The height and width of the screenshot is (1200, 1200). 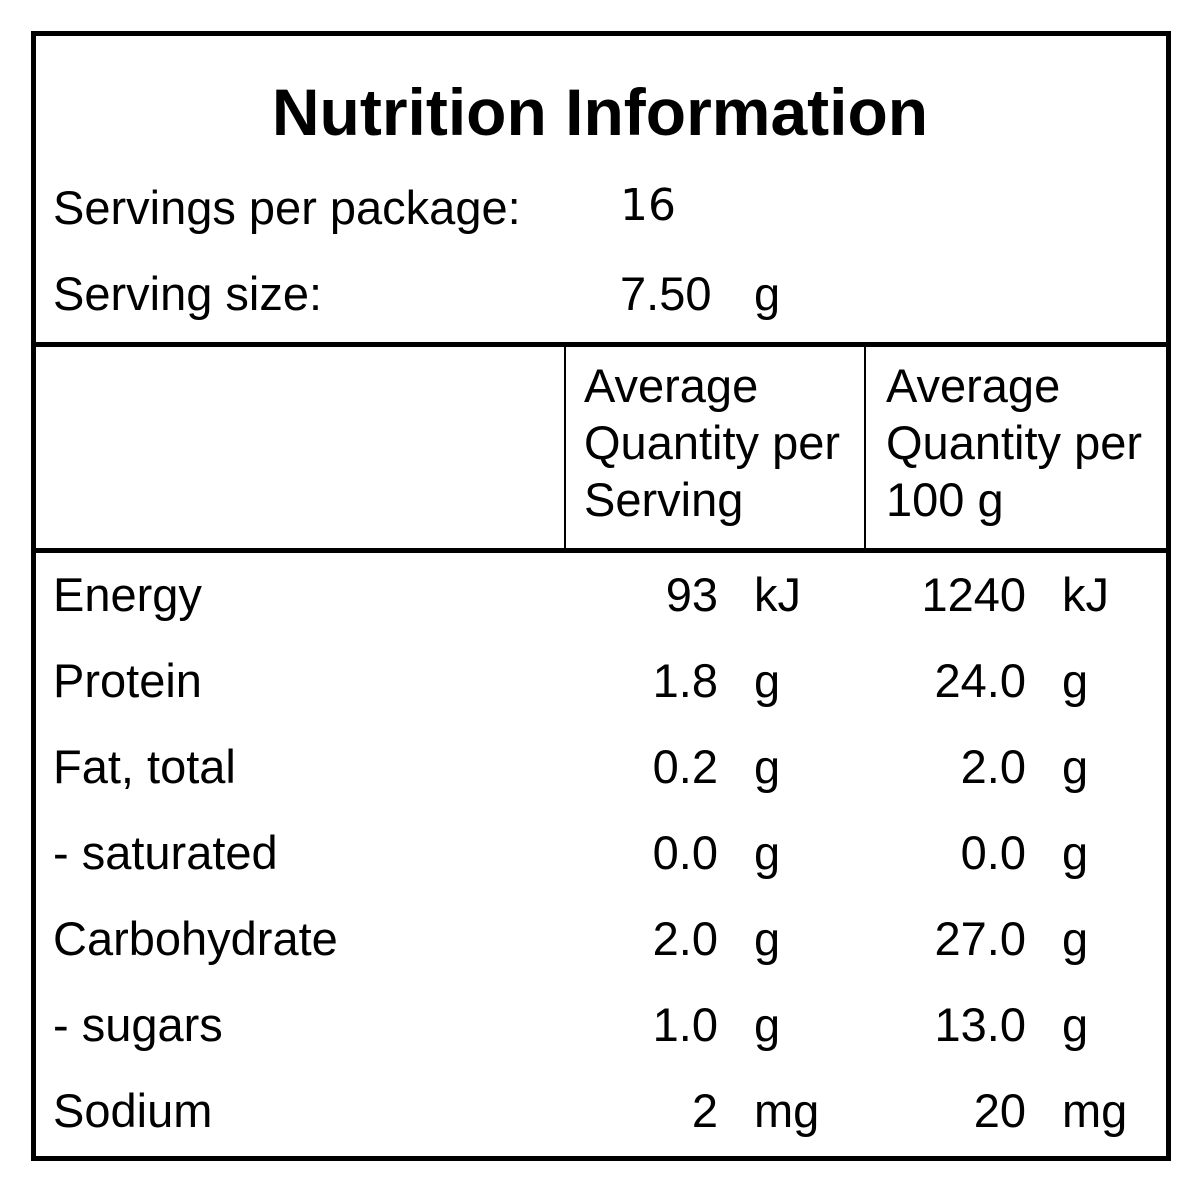 What do you see at coordinates (1095, 1110) in the screenshot?
I see `per-100g-unit: mg` at bounding box center [1095, 1110].